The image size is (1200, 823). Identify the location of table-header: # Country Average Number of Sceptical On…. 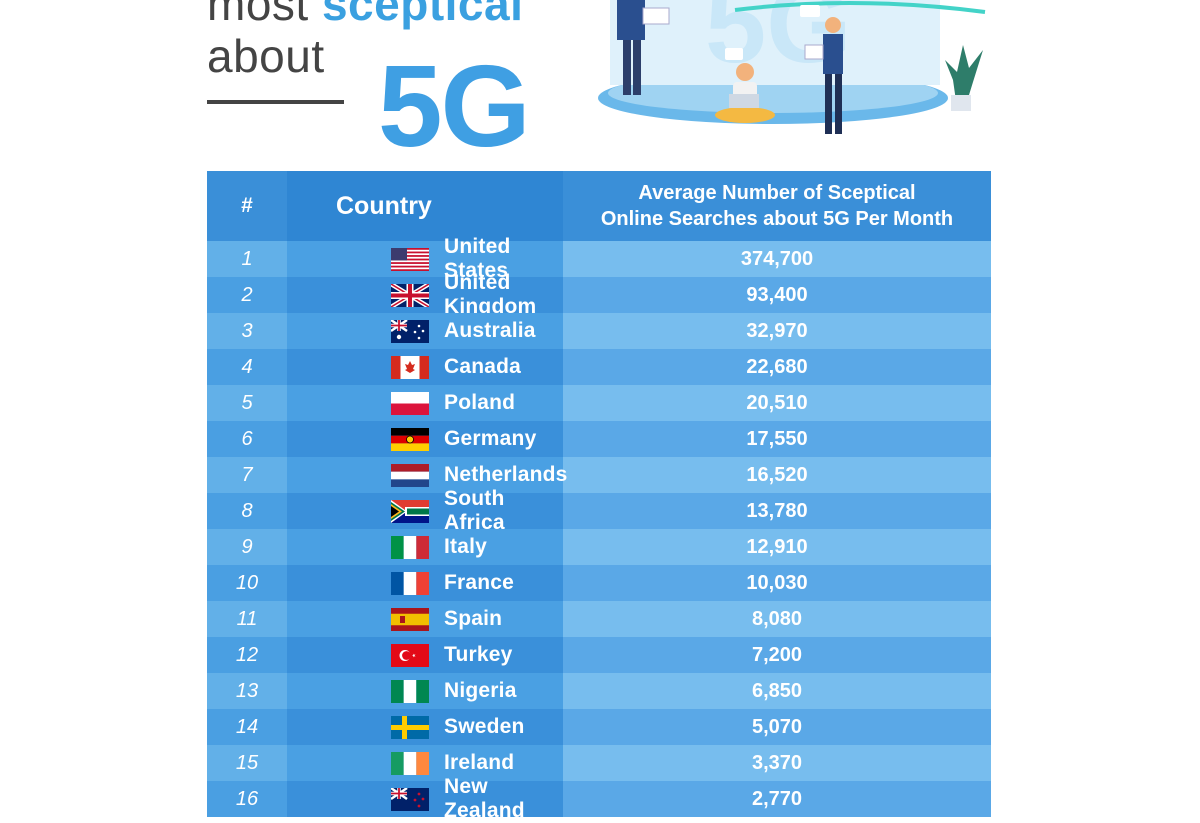
(599, 206).